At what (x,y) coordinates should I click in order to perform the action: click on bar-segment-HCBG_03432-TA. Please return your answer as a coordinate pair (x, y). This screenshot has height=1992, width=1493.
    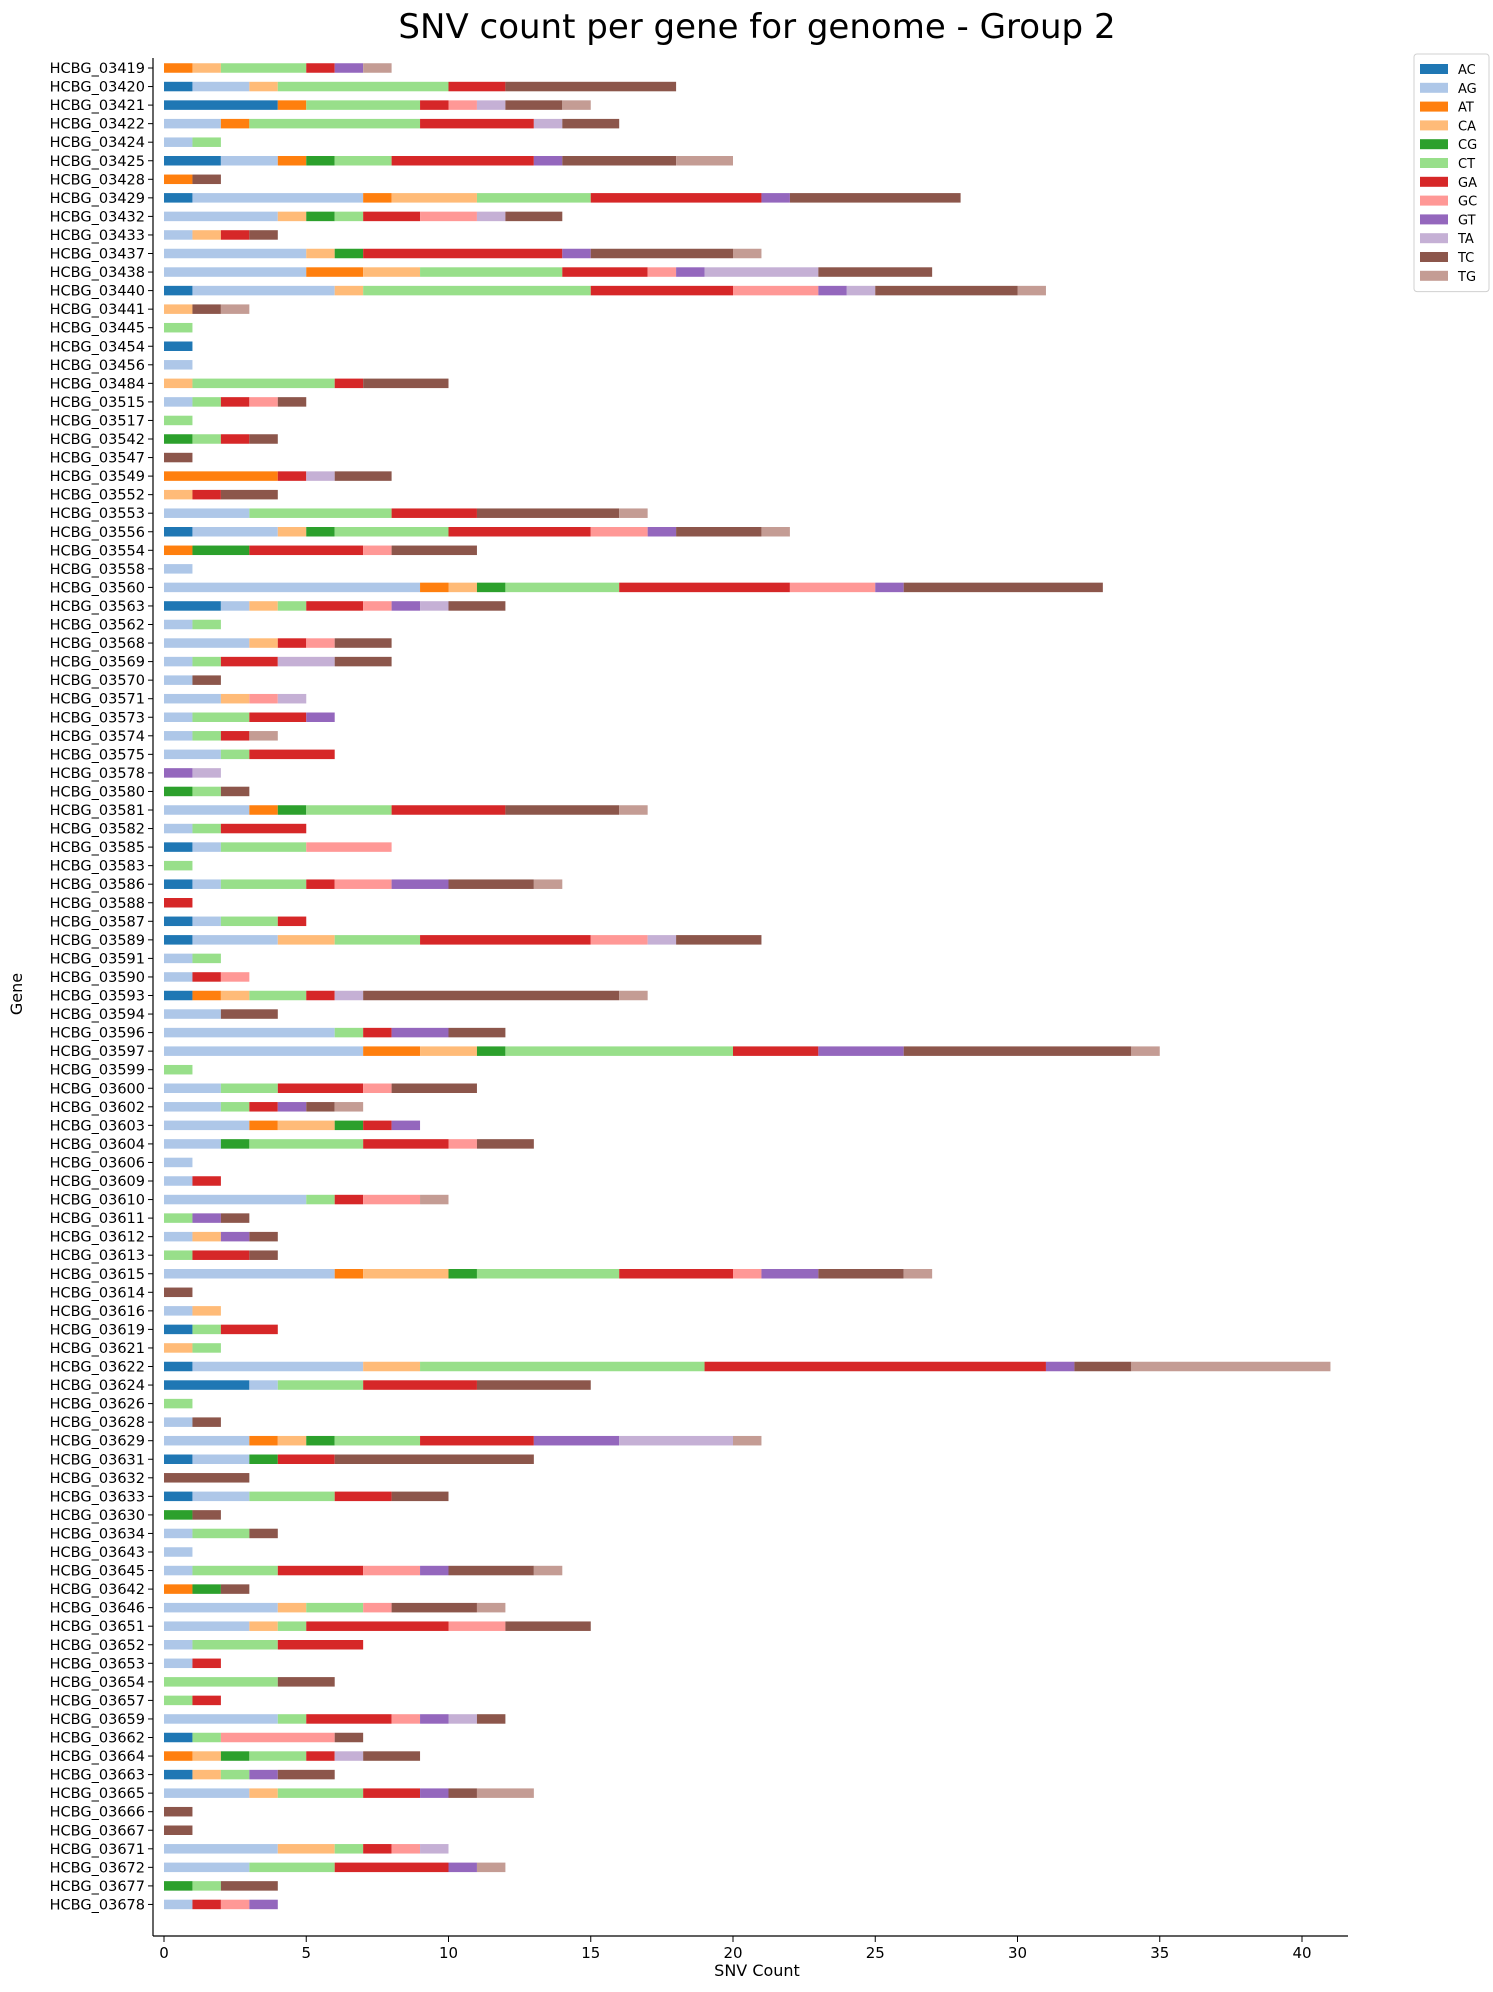
    Looking at the image, I should click on (491, 216).